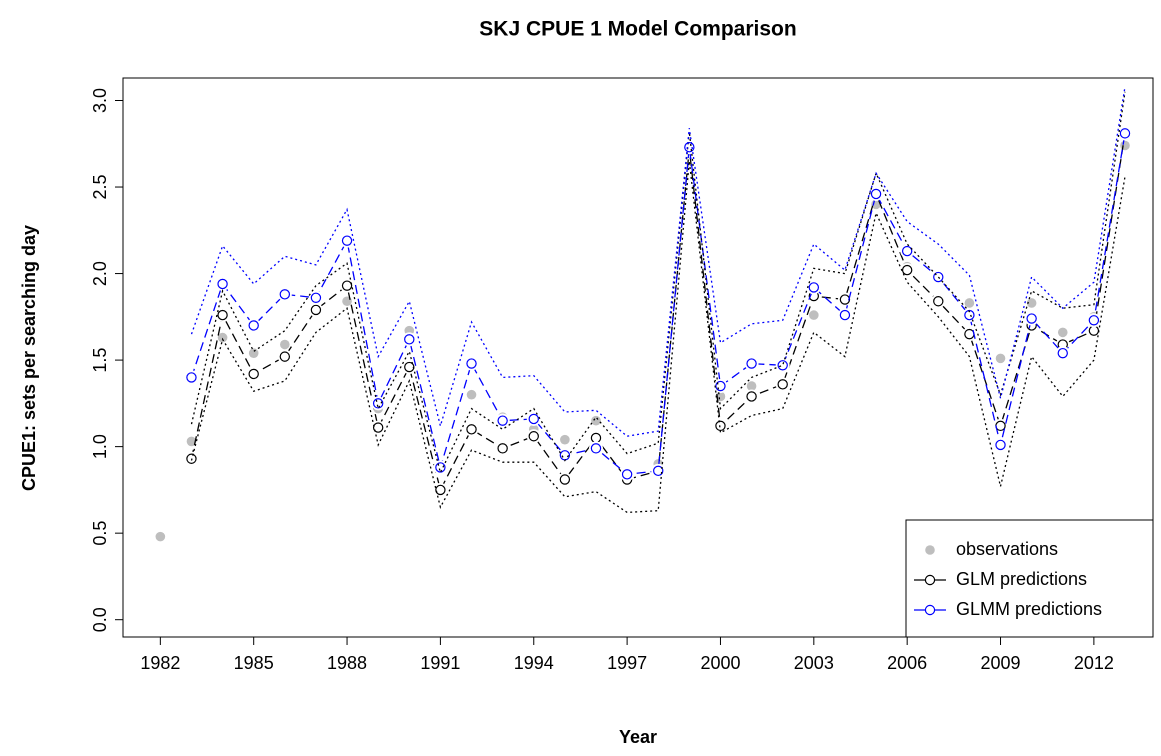 Image resolution: width=1161 pixels, height=756 pixels. What do you see at coordinates (100, 100) in the screenshot?
I see `y-tick-label: 3.0` at bounding box center [100, 100].